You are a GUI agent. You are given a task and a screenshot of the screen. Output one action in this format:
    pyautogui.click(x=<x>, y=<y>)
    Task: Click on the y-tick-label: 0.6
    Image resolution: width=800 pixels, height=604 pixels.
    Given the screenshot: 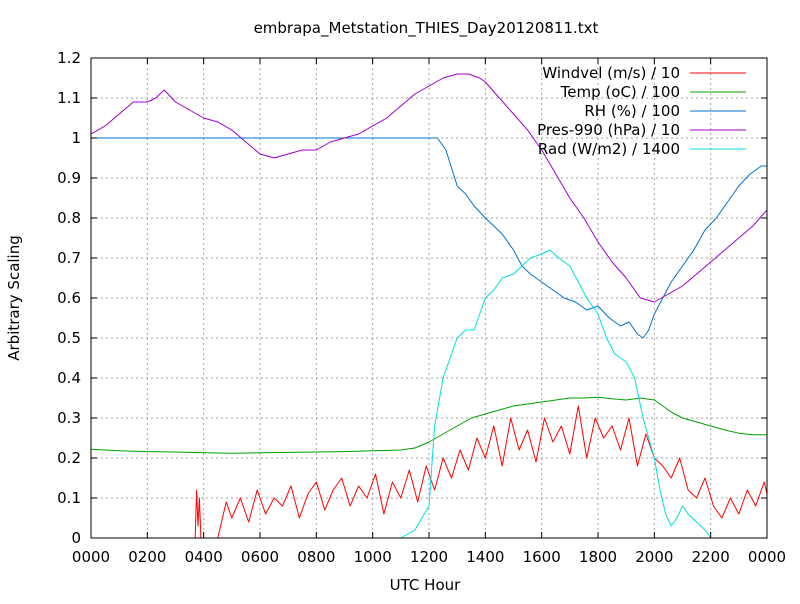 What is the action you would take?
    pyautogui.click(x=69, y=298)
    